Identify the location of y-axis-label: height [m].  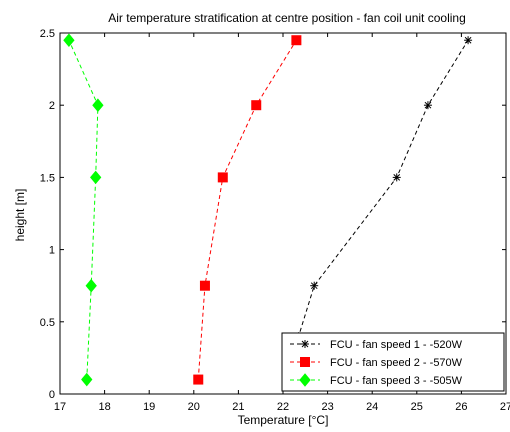
(20, 215).